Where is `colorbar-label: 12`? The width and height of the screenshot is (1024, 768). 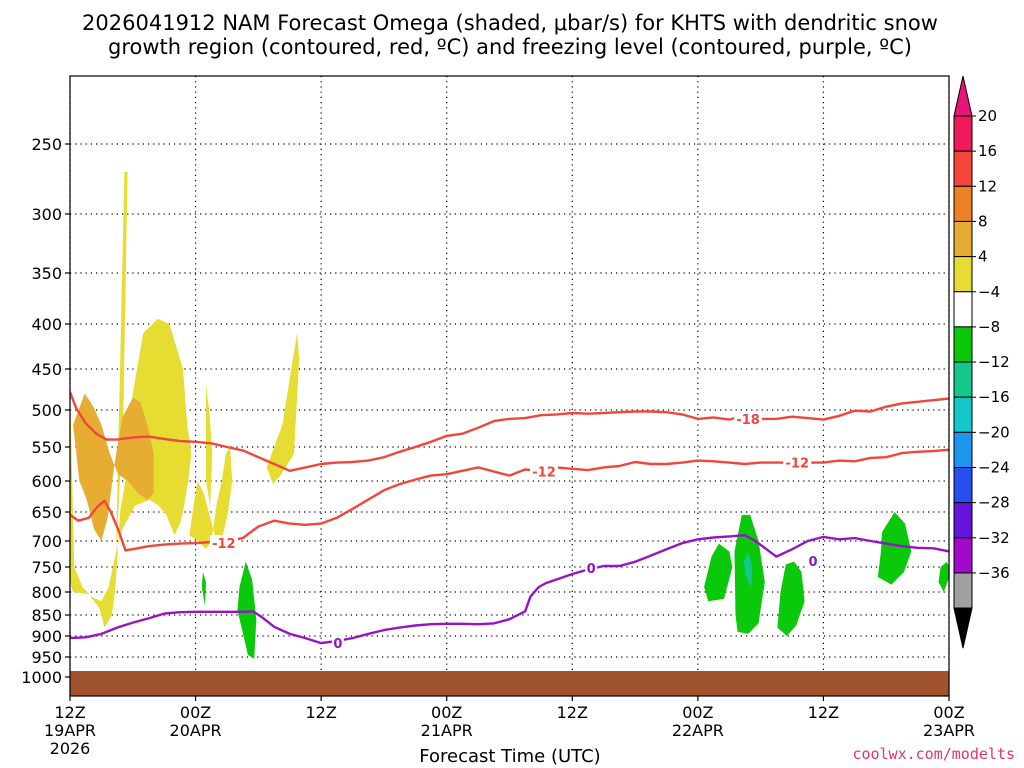
colorbar-label: 12 is located at coordinates (987, 186).